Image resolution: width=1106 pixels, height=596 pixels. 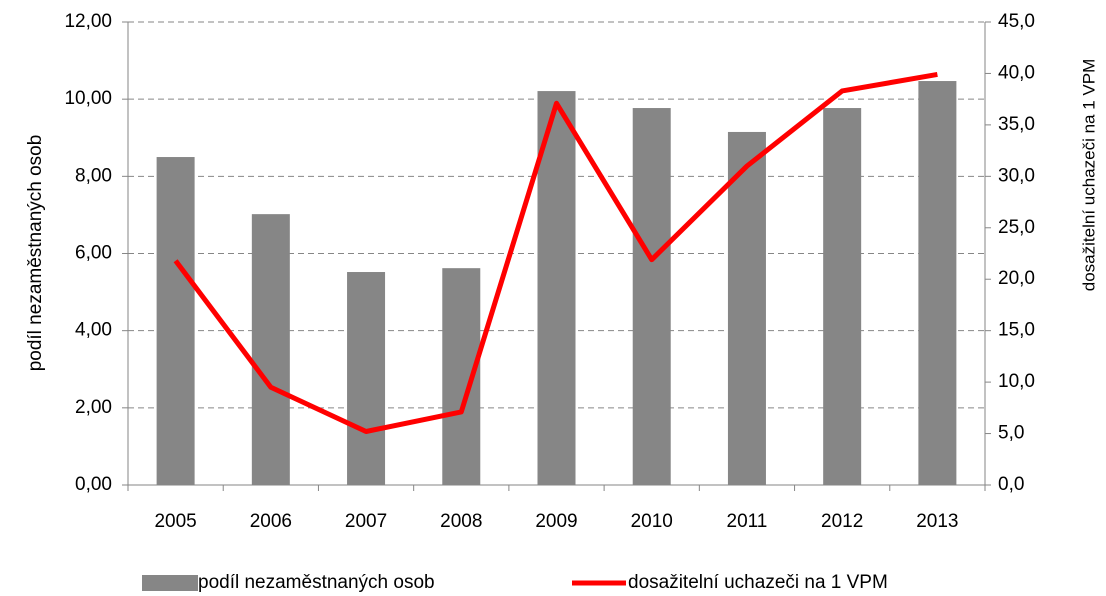 What do you see at coordinates (175, 521) in the screenshot?
I see `x-tick-label: 2005` at bounding box center [175, 521].